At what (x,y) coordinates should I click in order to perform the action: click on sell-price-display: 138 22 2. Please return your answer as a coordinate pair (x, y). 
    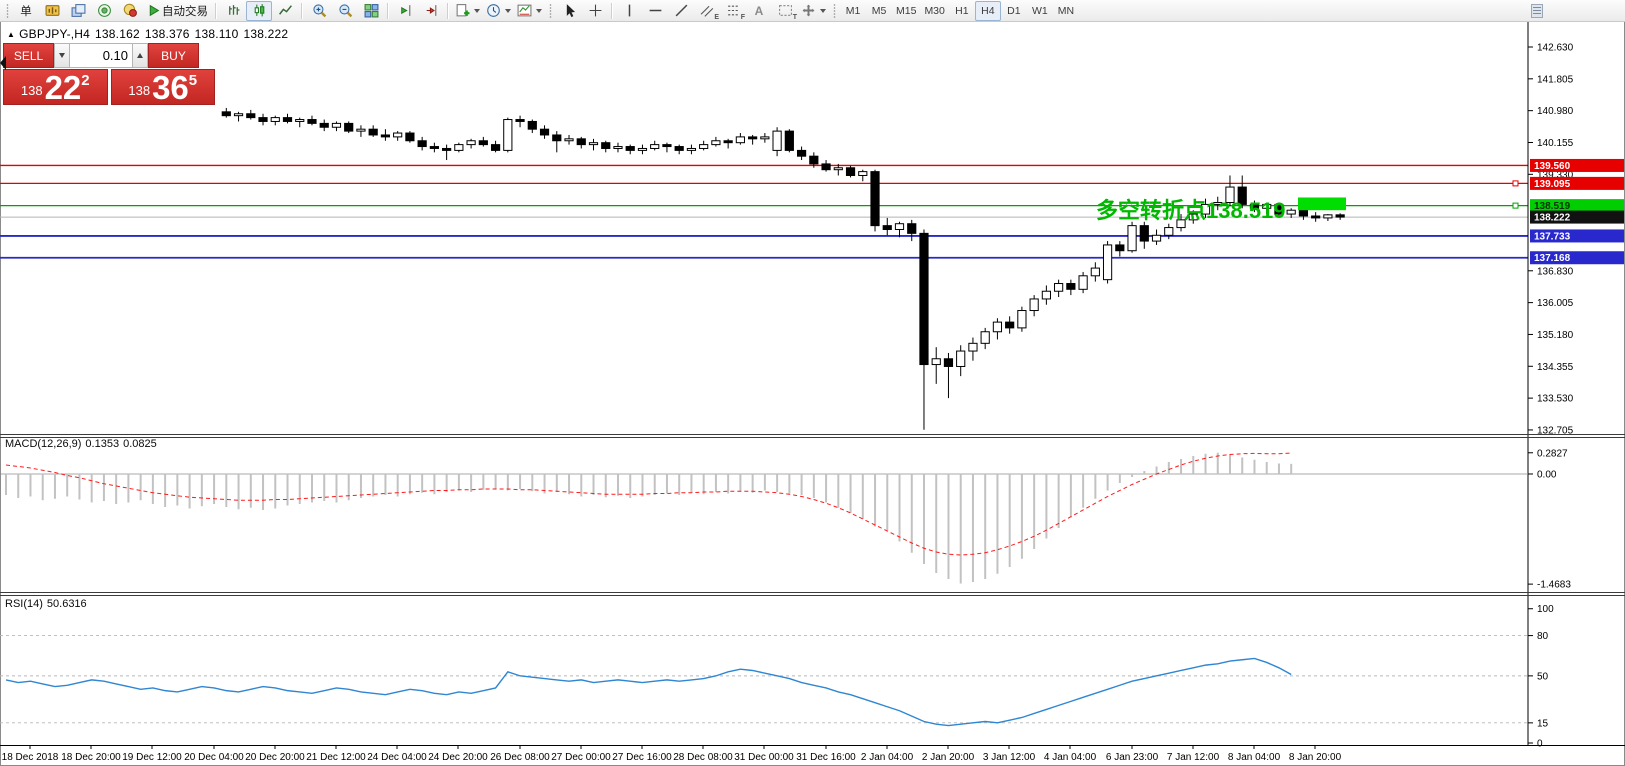
    Looking at the image, I should click on (55, 87).